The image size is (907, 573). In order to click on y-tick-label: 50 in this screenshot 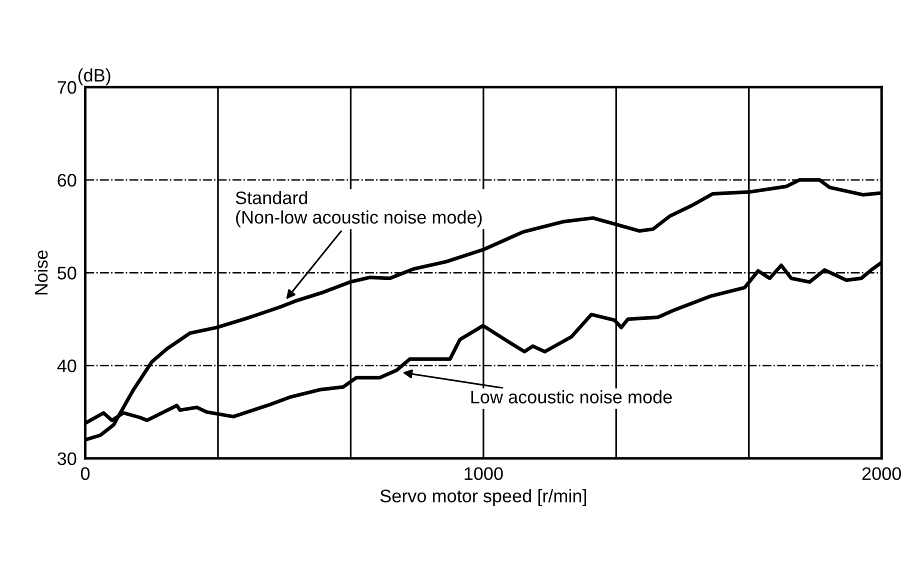, I will do `click(67, 273)`.